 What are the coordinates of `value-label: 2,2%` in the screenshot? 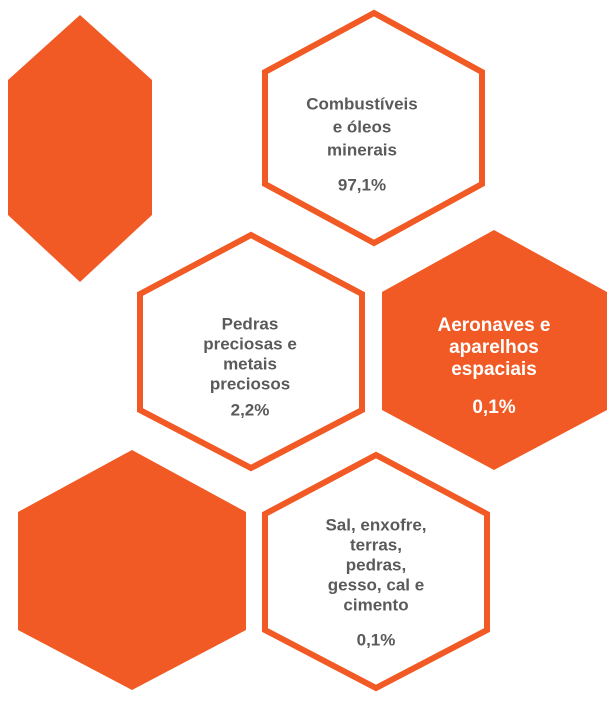 It's located at (250, 409).